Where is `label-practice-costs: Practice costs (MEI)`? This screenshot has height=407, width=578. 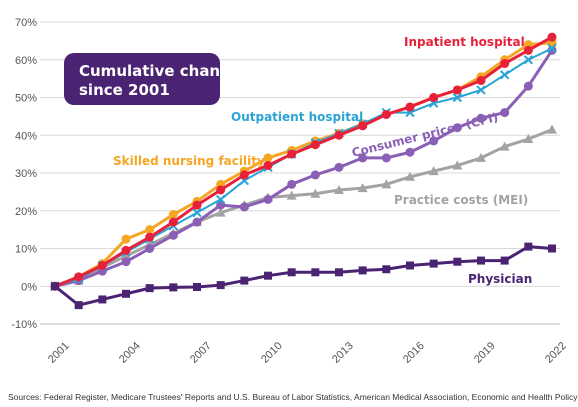 label-practice-costs: Practice costs (MEI) is located at coordinates (461, 200).